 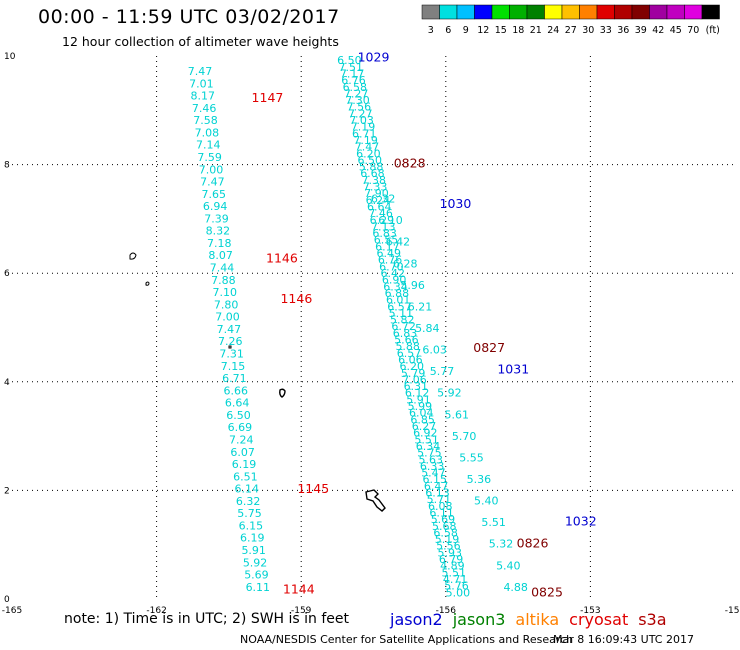 I want to click on color-scale-label: 27, so click(x=571, y=30).